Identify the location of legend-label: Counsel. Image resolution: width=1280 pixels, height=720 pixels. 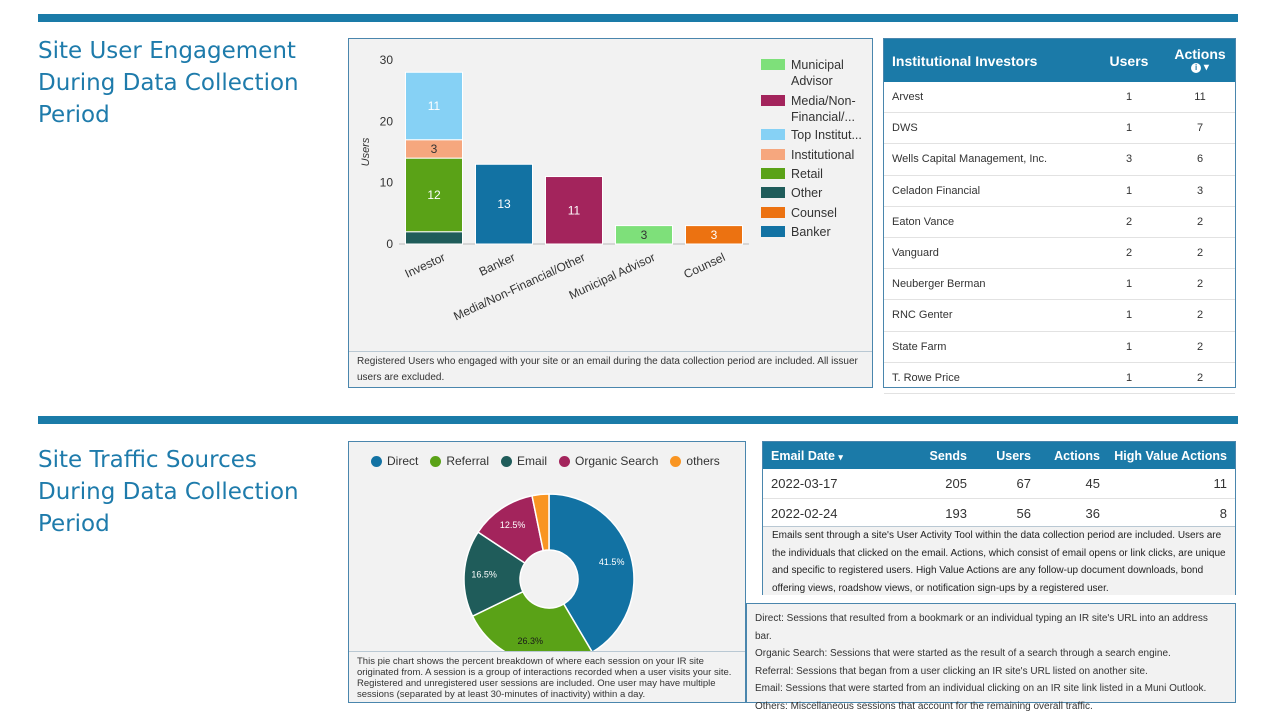
(814, 213).